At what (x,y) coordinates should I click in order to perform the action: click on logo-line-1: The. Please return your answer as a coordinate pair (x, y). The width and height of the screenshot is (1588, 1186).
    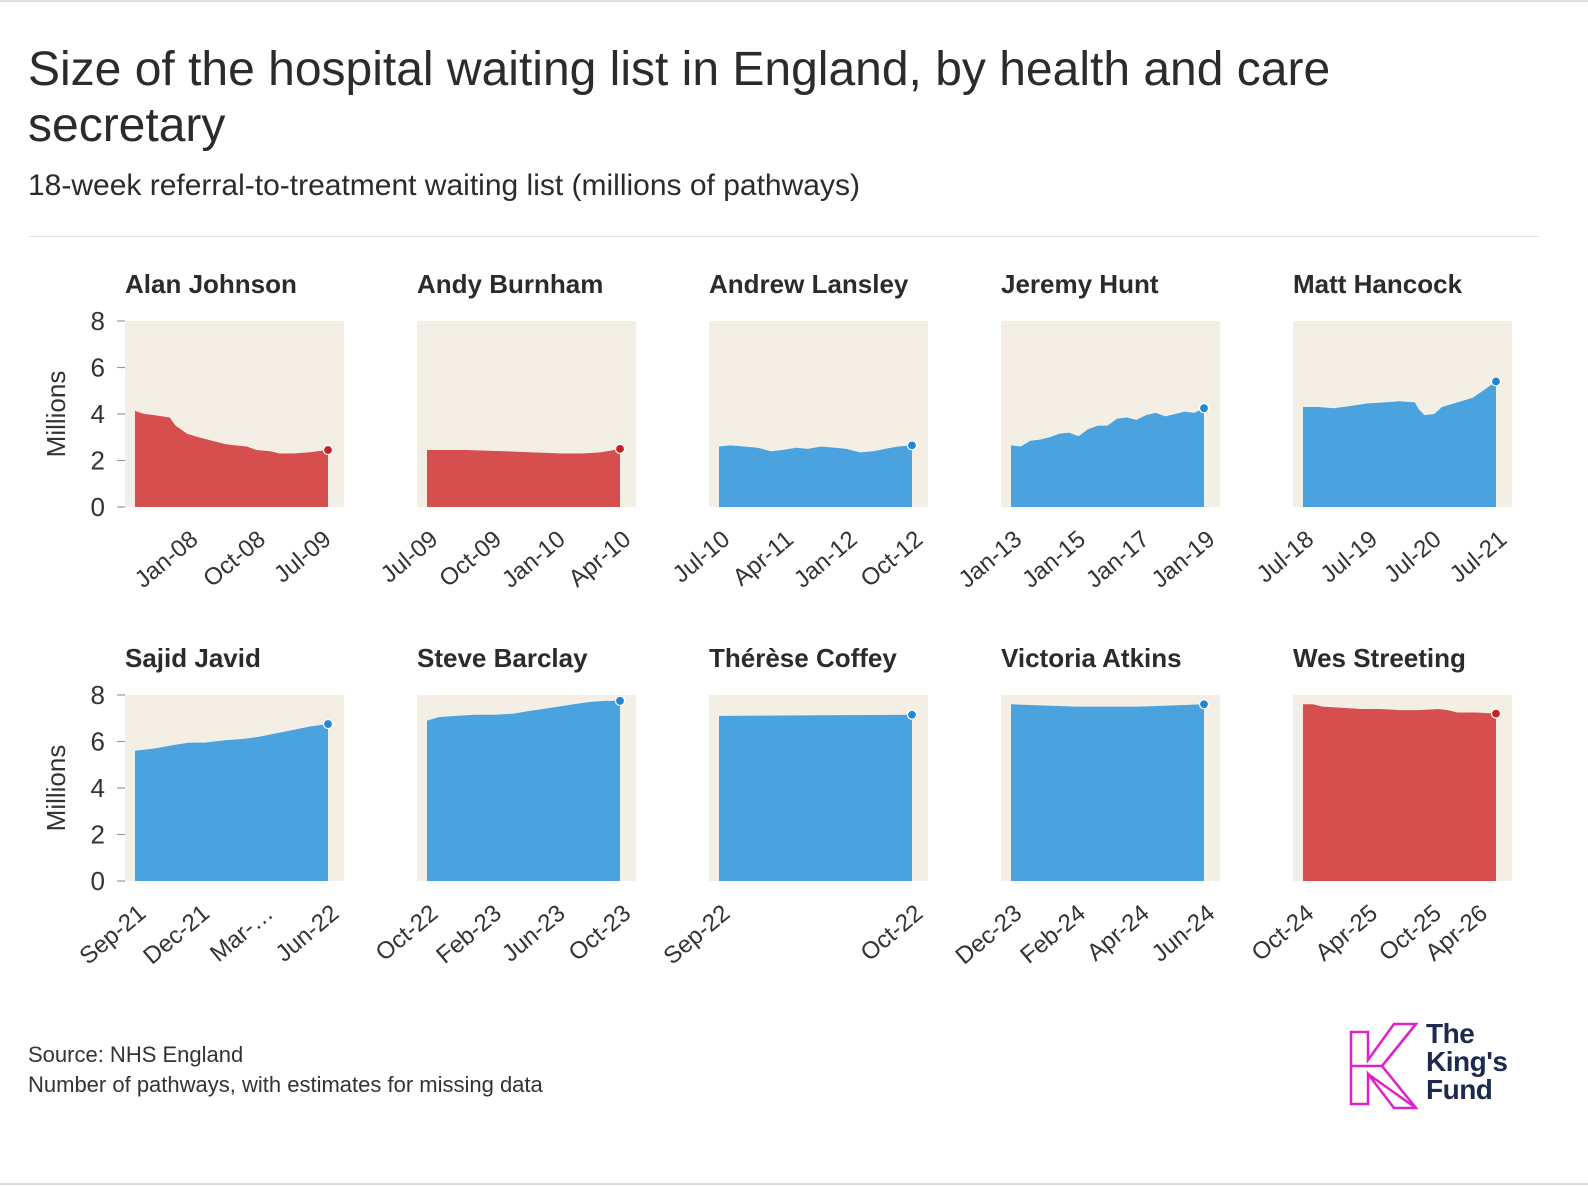
    Looking at the image, I should click on (1450, 1033).